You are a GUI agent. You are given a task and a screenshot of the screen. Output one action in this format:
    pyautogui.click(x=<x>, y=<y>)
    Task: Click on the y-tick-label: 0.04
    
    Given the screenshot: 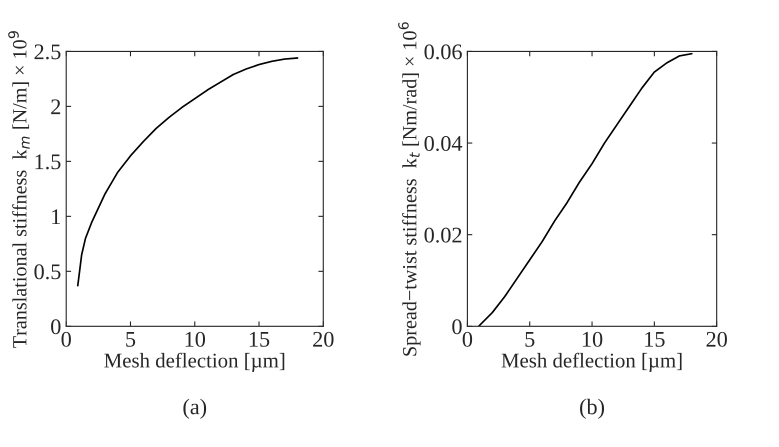 What is the action you would take?
    pyautogui.click(x=443, y=144)
    